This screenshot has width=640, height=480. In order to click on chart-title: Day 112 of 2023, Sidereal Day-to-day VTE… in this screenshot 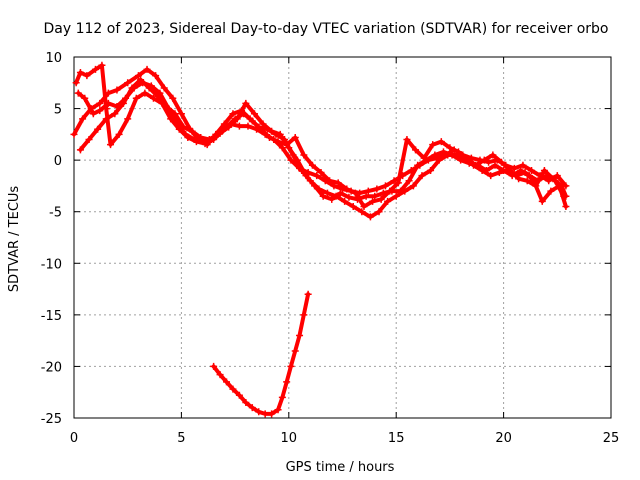, I will do `click(326, 29)`.